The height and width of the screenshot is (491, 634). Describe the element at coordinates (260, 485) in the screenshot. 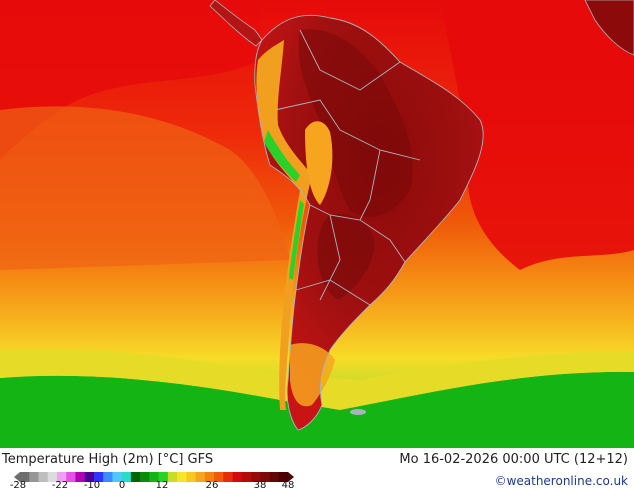

I see `legend-tick: 38` at that location.